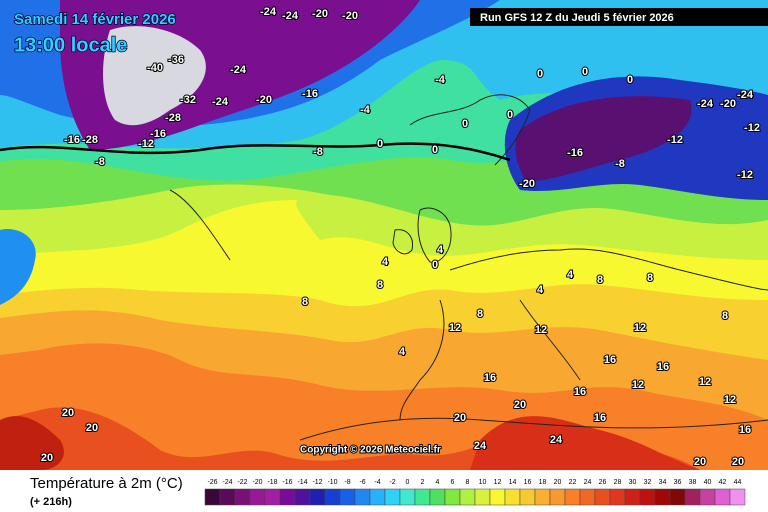  I want to click on colorbar-label: 16, so click(528, 482).